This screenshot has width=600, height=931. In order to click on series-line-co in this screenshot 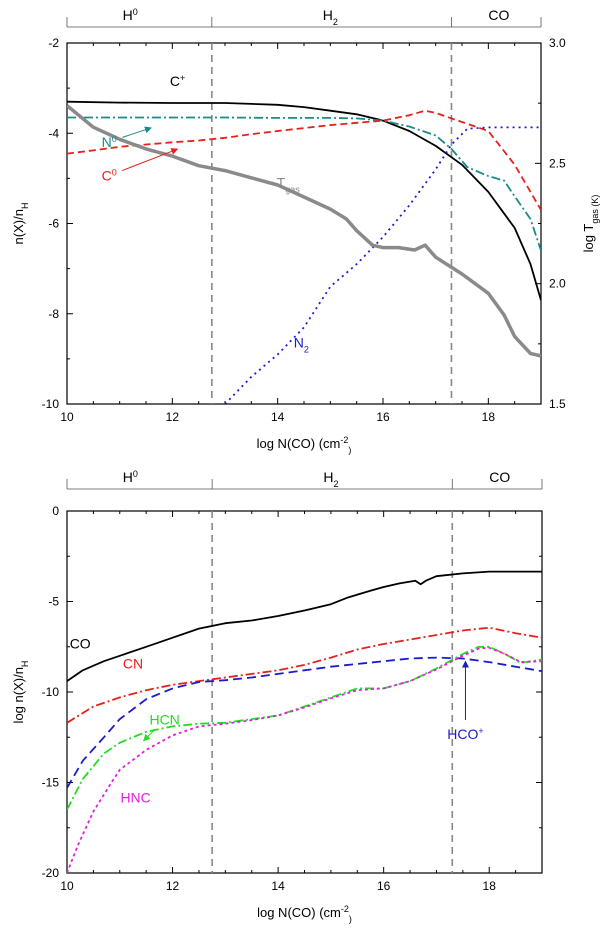, I will do `click(304, 626)`.